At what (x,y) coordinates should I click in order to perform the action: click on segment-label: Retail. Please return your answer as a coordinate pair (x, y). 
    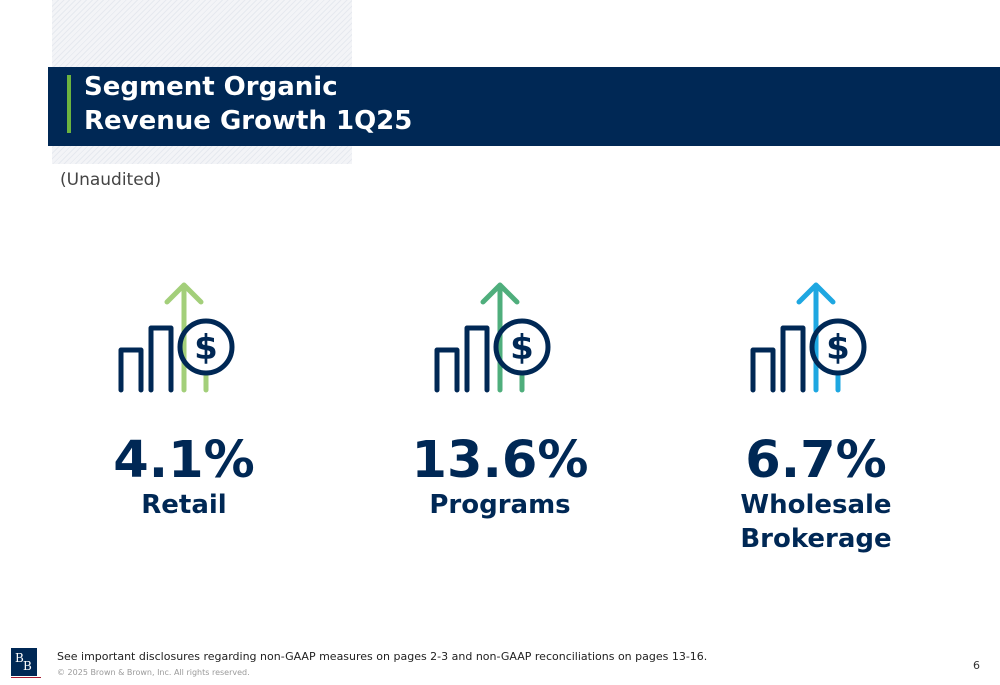
    Looking at the image, I should click on (184, 505).